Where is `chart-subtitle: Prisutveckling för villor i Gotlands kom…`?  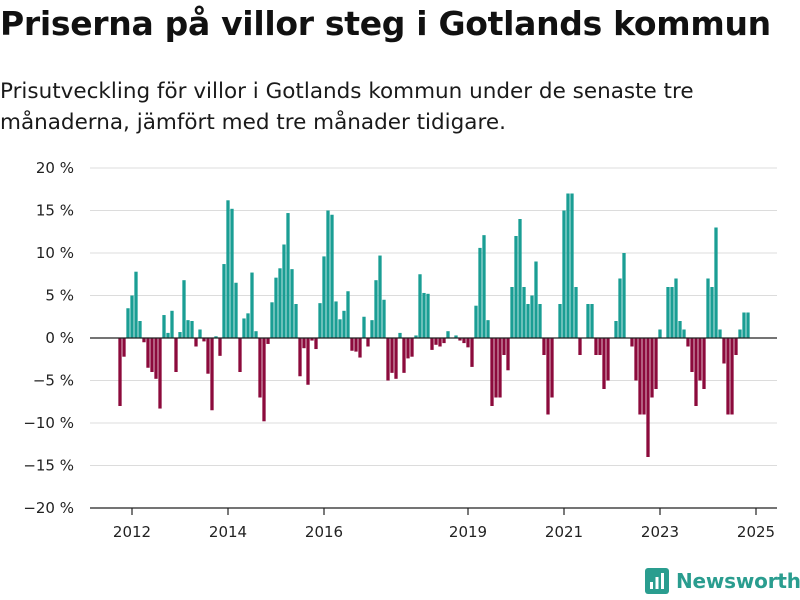
chart-subtitle: Prisutveckling för villor i Gotlands kom… is located at coordinates (347, 107).